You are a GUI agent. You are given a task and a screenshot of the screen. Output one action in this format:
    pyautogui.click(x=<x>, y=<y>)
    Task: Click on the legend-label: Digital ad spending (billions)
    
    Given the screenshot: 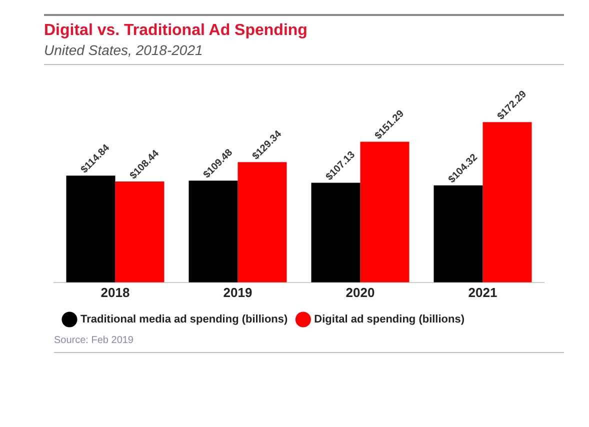 What is the action you would take?
    pyautogui.click(x=389, y=320)
    